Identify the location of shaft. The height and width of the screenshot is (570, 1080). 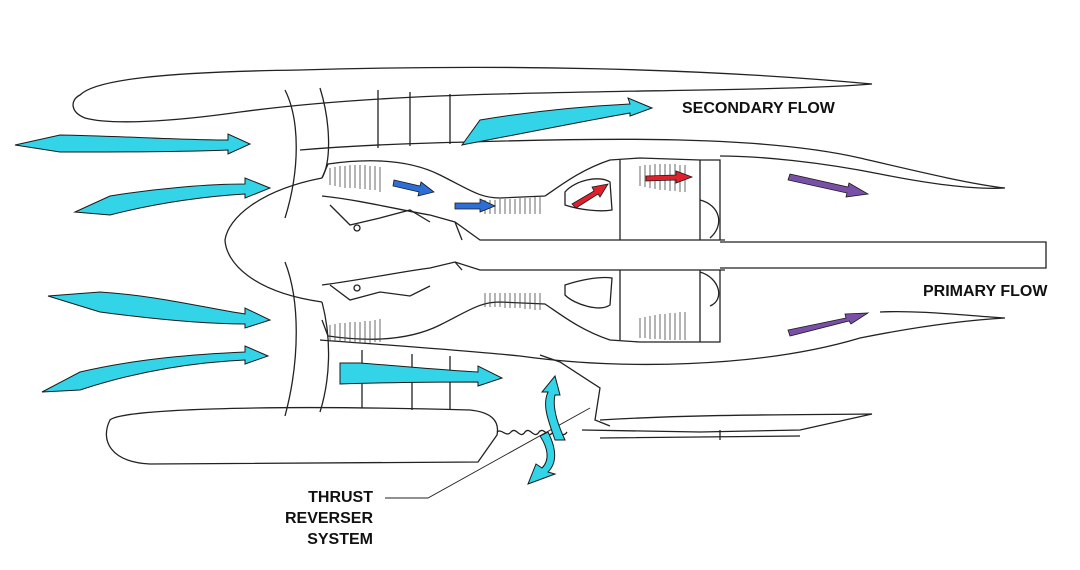
(883, 255).